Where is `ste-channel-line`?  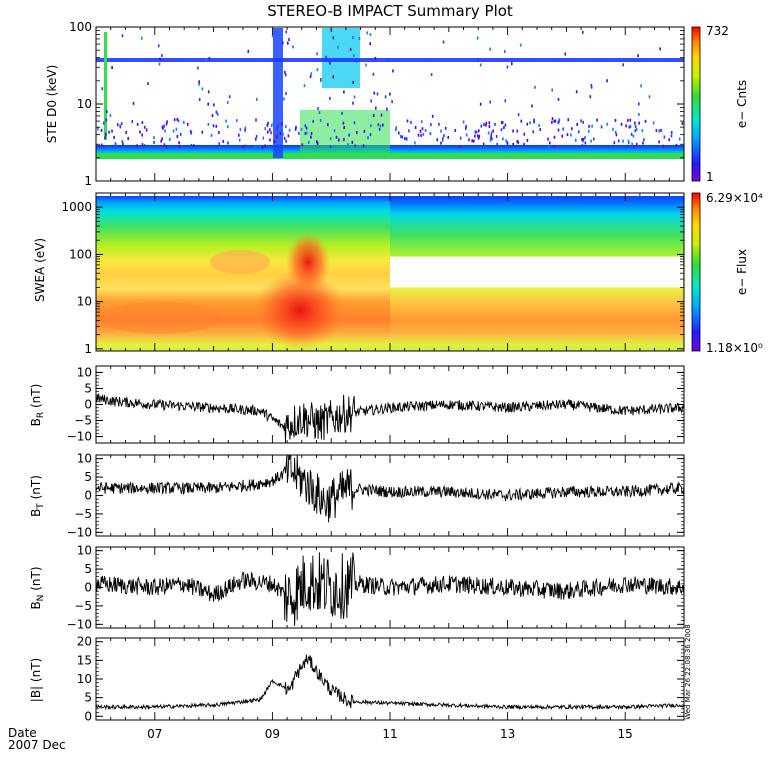 ste-channel-line is located at coordinates (390, 60).